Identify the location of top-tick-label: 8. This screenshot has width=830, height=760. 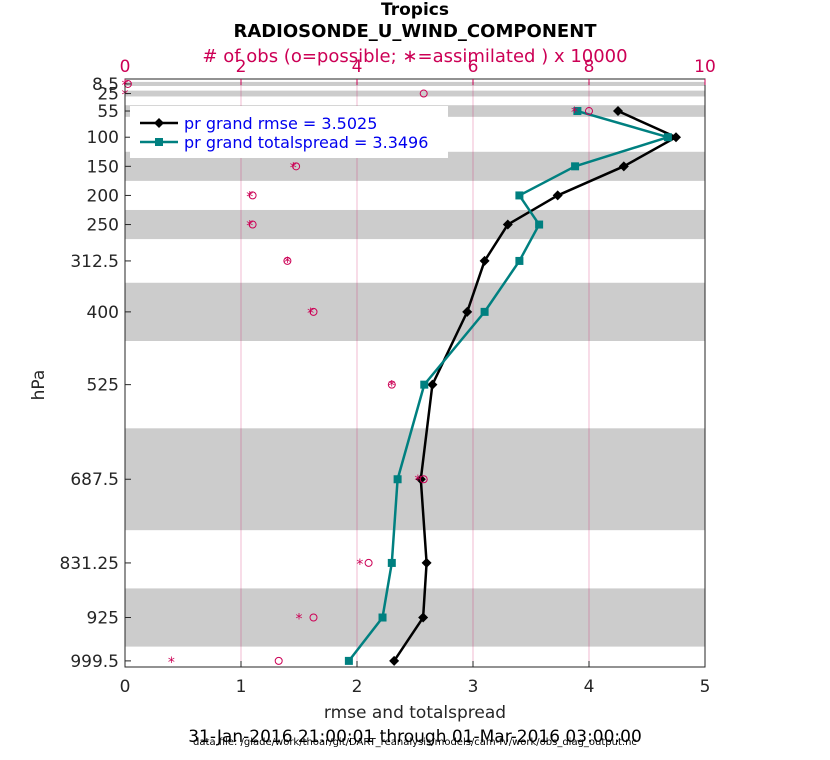
(589, 67).